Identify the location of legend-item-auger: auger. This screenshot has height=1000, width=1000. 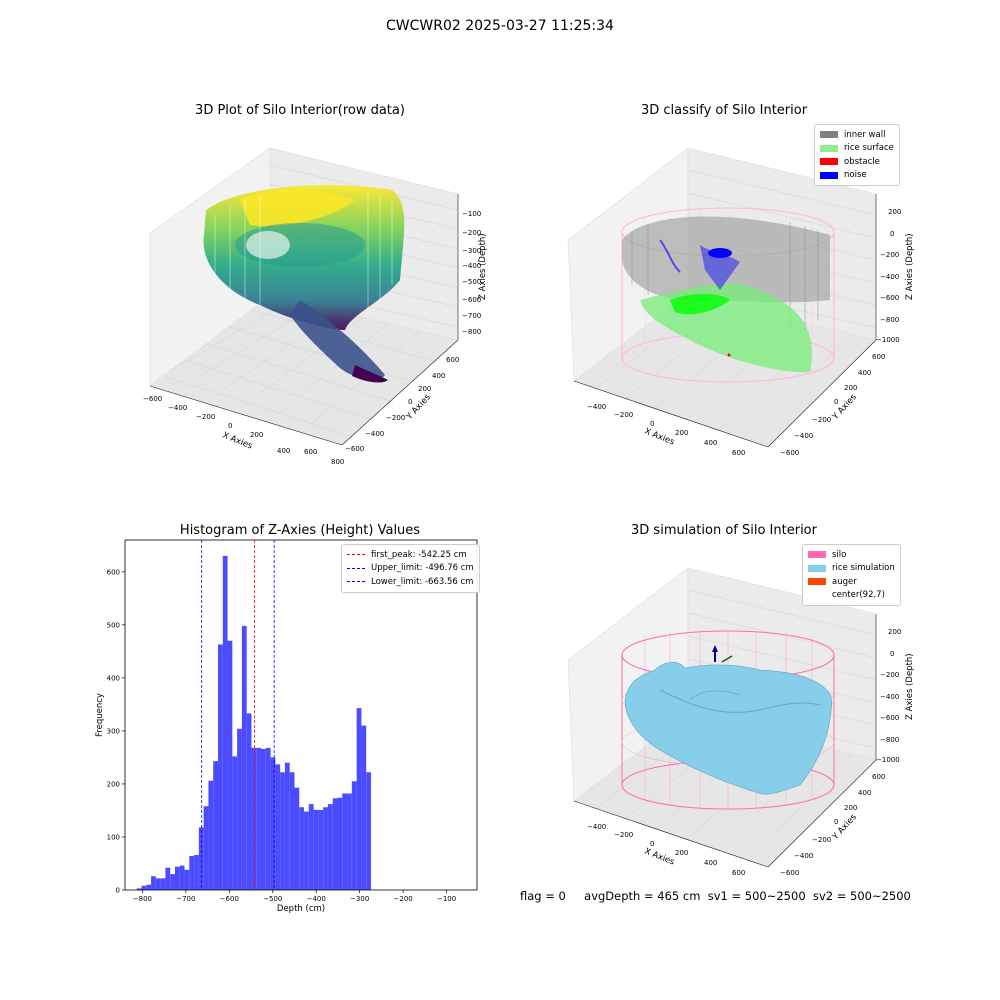
(851, 582).